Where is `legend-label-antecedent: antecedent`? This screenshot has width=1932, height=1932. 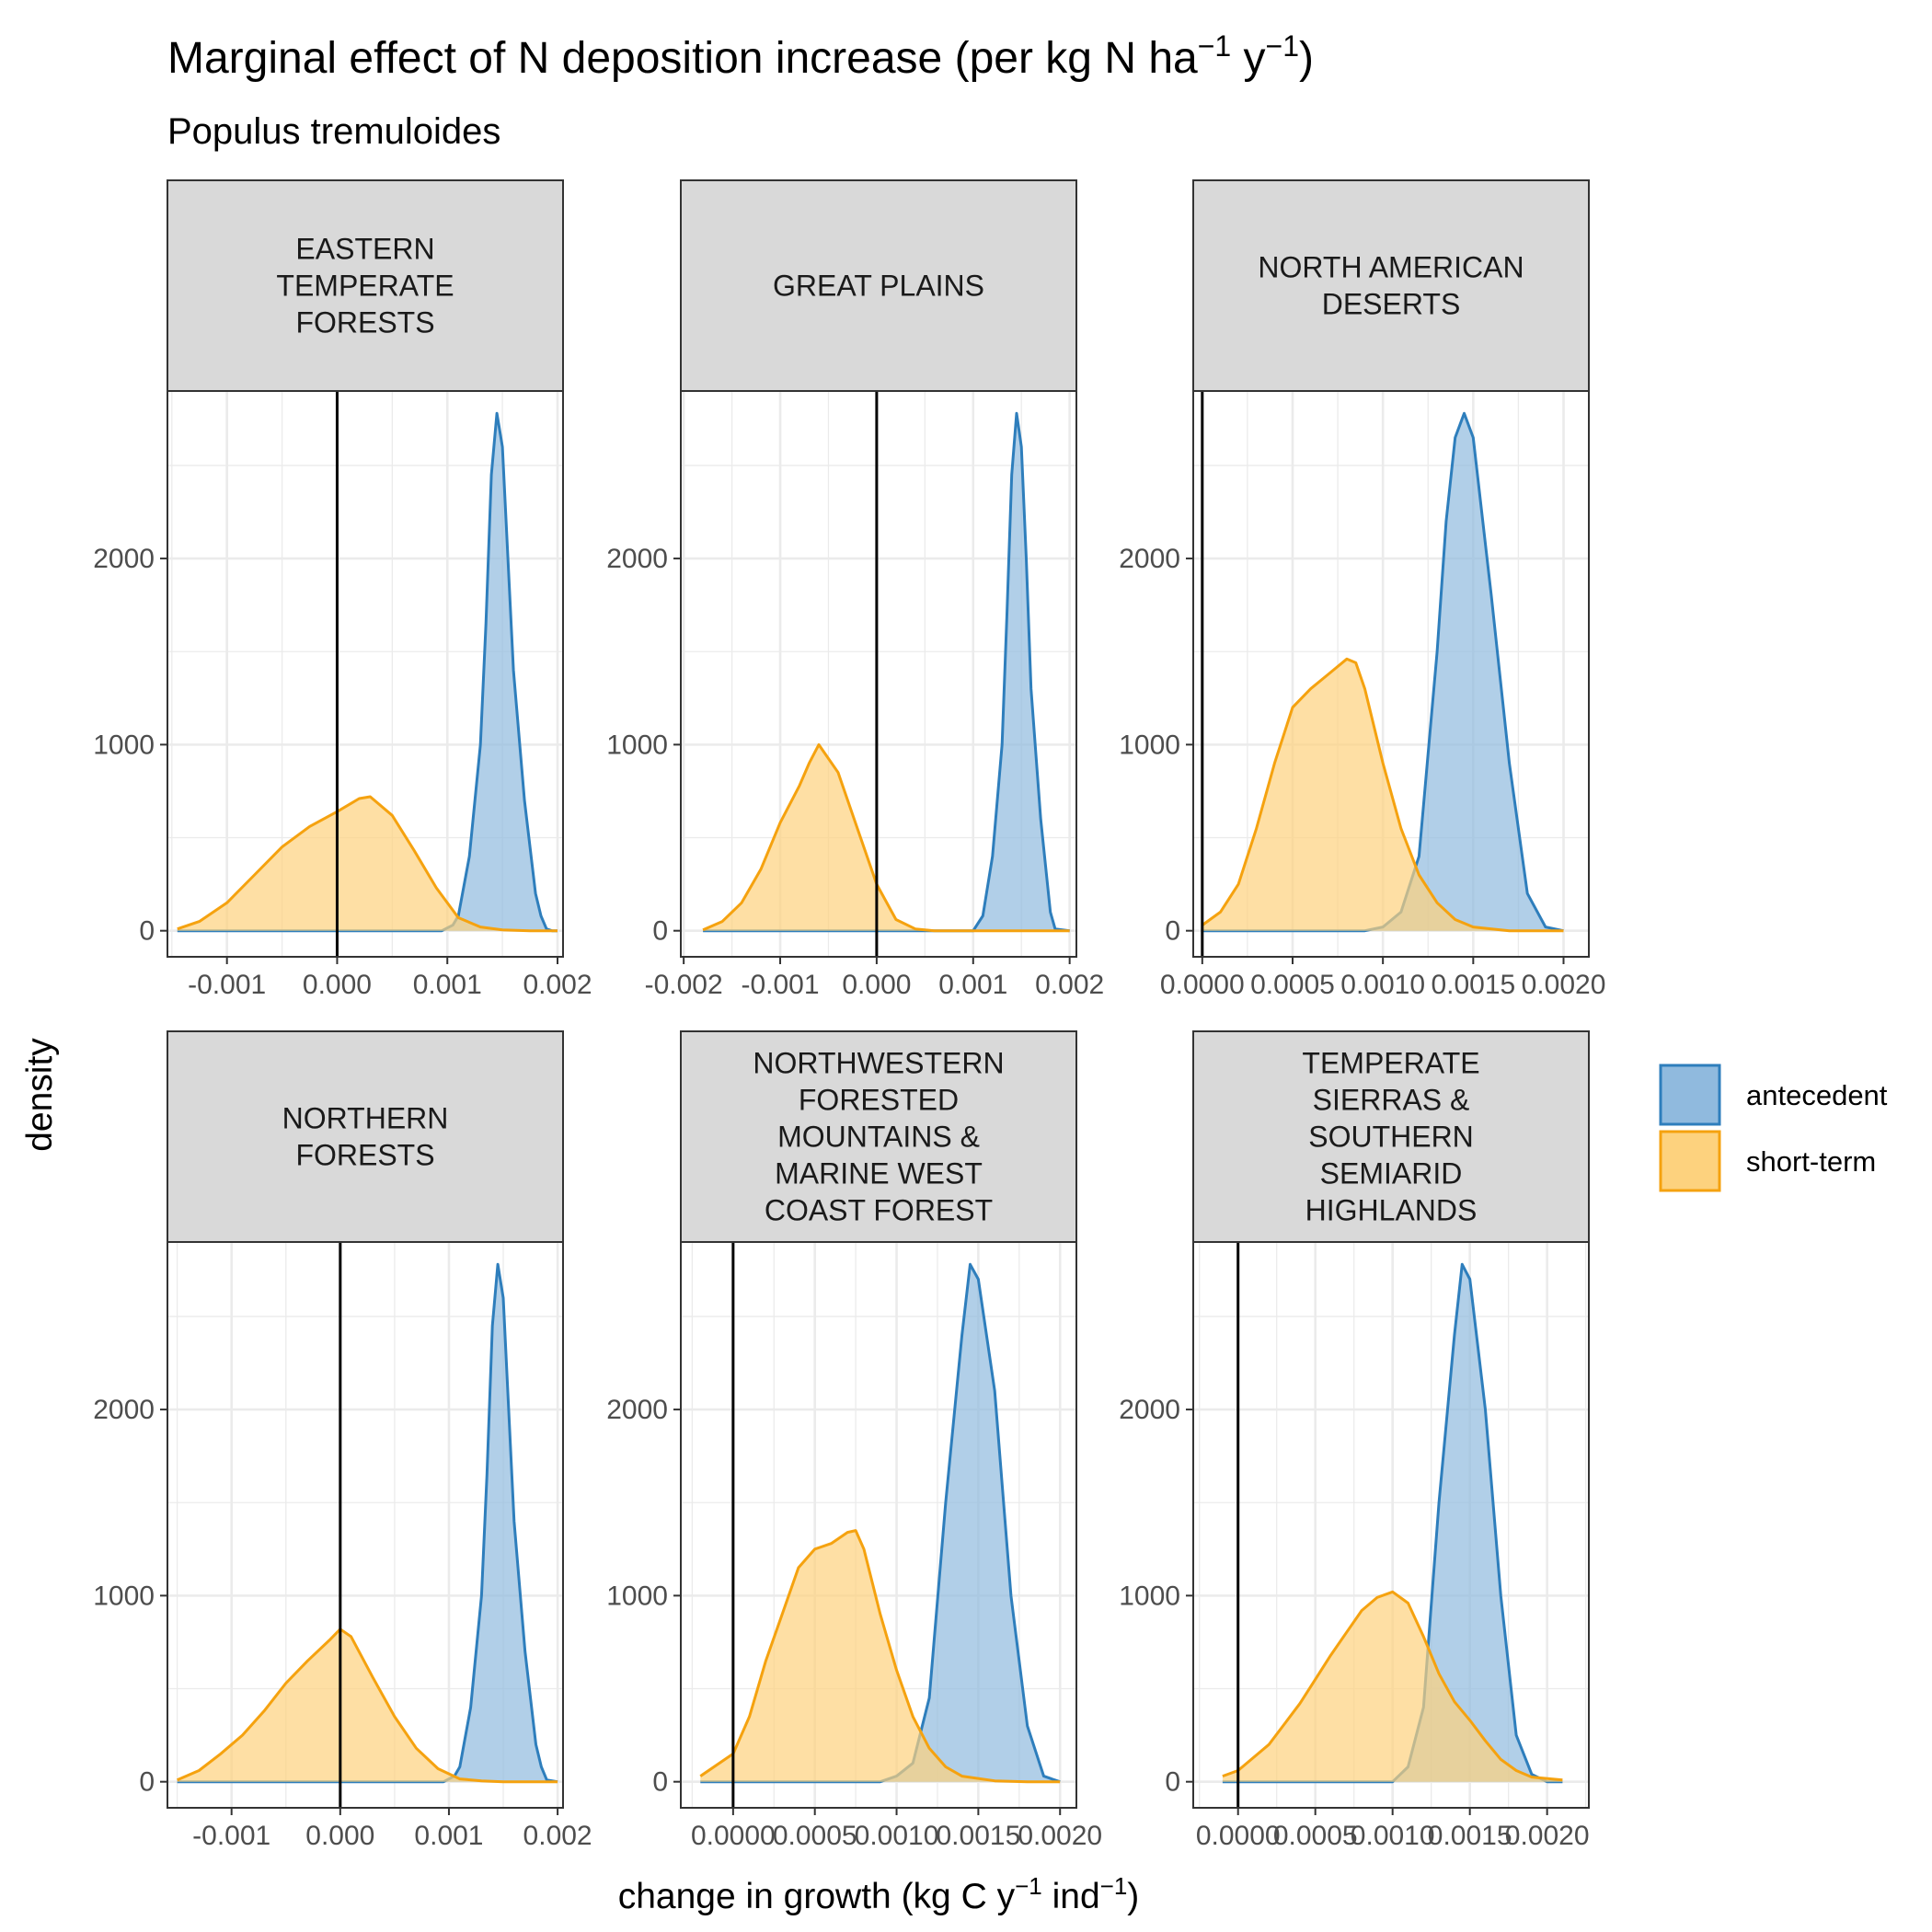 legend-label-antecedent: antecedent is located at coordinates (1817, 1095).